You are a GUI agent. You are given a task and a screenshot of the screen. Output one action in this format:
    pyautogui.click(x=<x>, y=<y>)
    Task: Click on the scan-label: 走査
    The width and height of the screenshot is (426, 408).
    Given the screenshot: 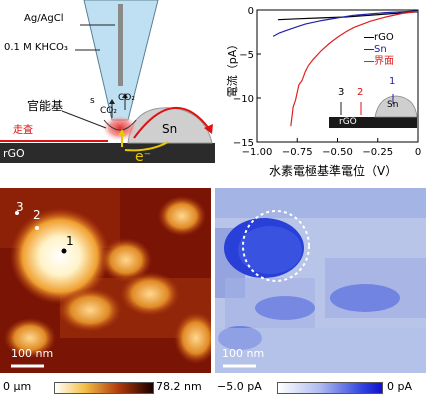 What is the action you would take?
    pyautogui.click(x=23, y=130)
    